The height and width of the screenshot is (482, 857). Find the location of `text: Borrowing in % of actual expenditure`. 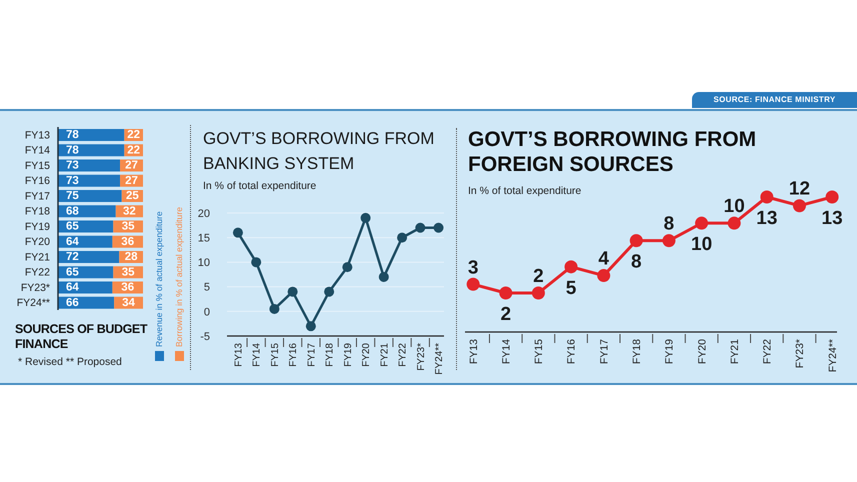

text: Borrowing in % of actual expenditure is located at coordinates (179, 277).